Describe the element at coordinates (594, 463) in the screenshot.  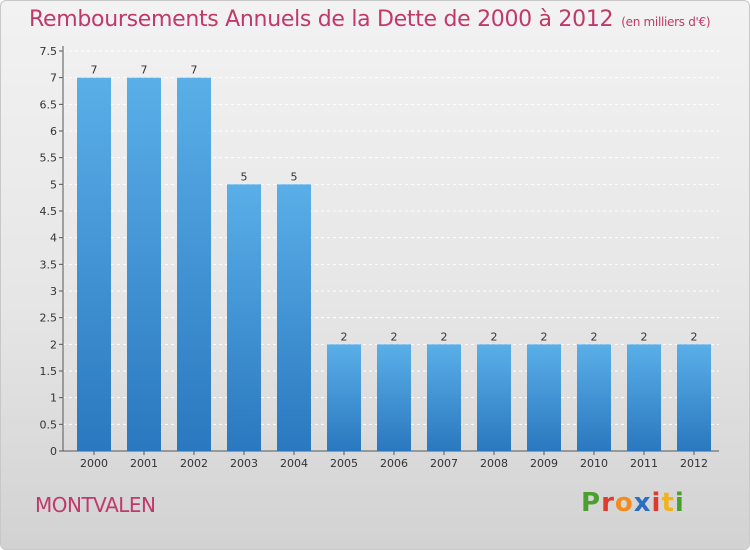
I see `x-tick-label: 2010` at that location.